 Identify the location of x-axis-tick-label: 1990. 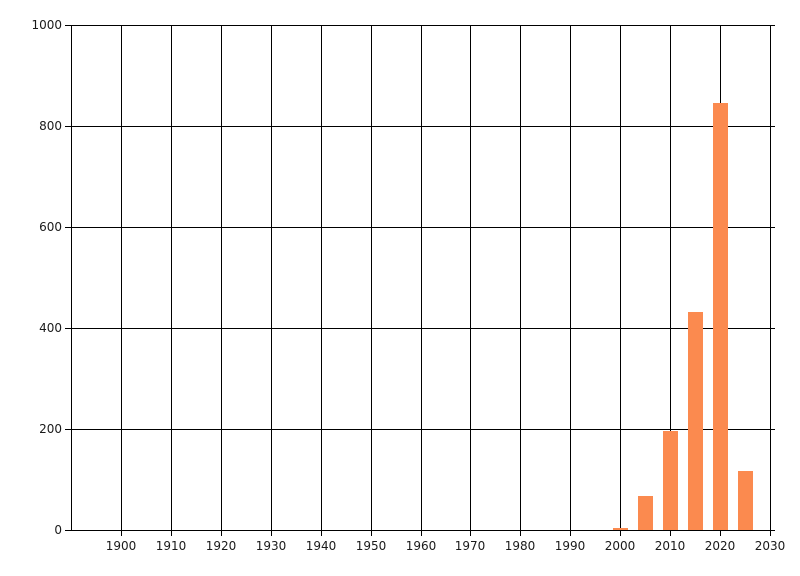
(570, 546).